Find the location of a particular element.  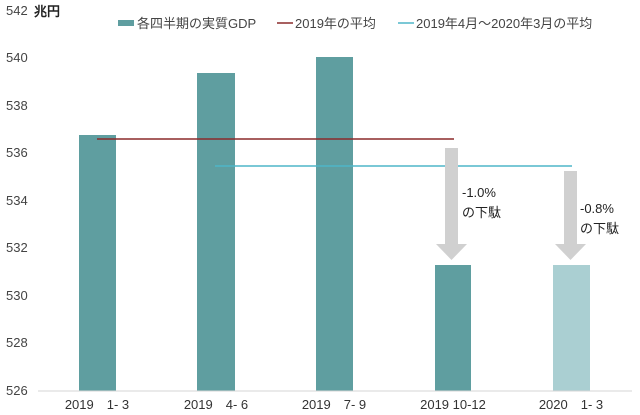

x-label-2019q3: 2019 7- 9 is located at coordinates (334, 404).